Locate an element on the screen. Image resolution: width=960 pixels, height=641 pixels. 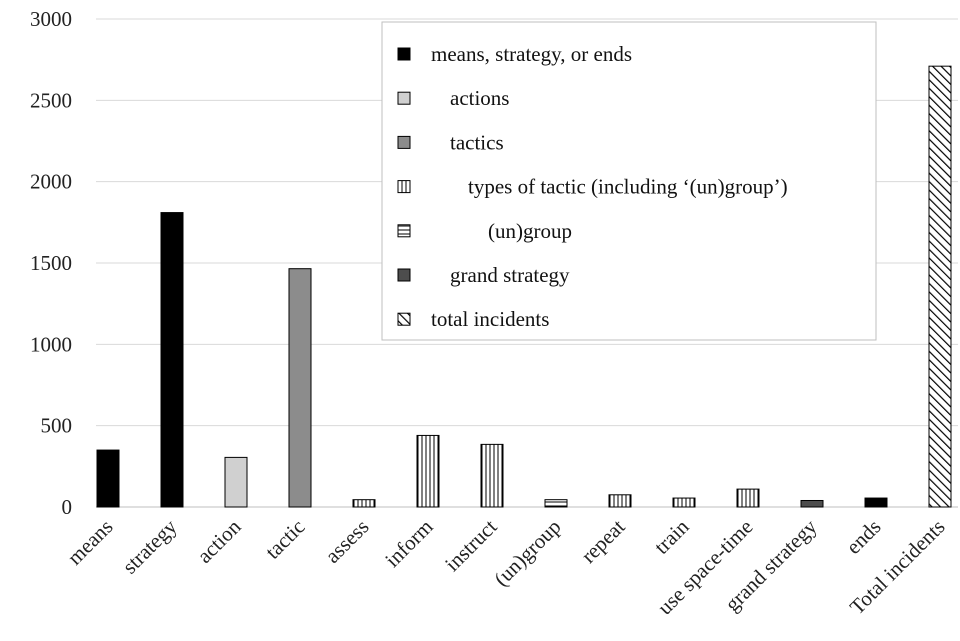
bar-repeat is located at coordinates (620, 501).